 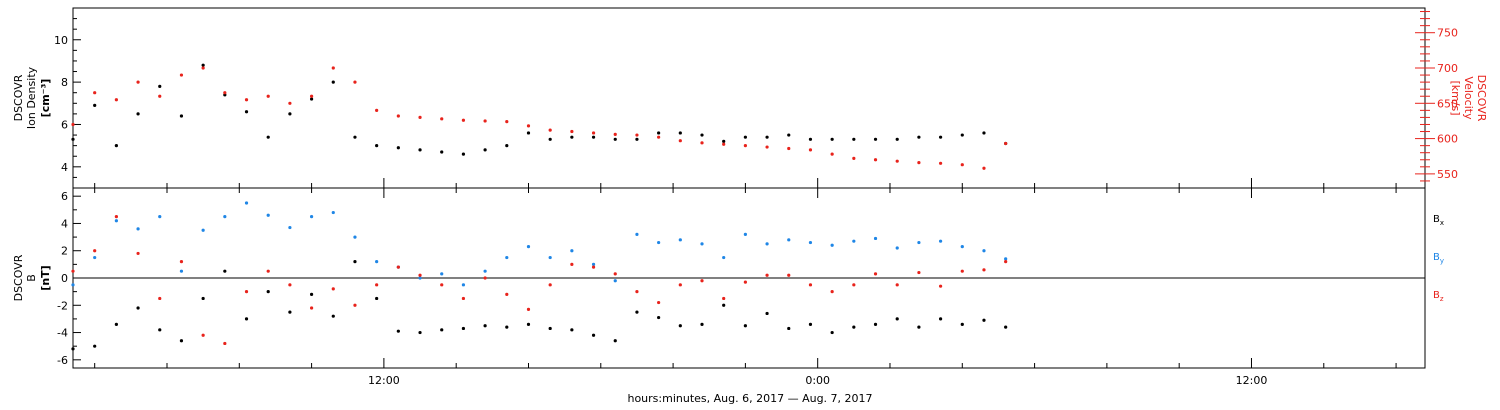 What do you see at coordinates (62, 305) in the screenshot?
I see `bottom-tick-label: -2` at bounding box center [62, 305].